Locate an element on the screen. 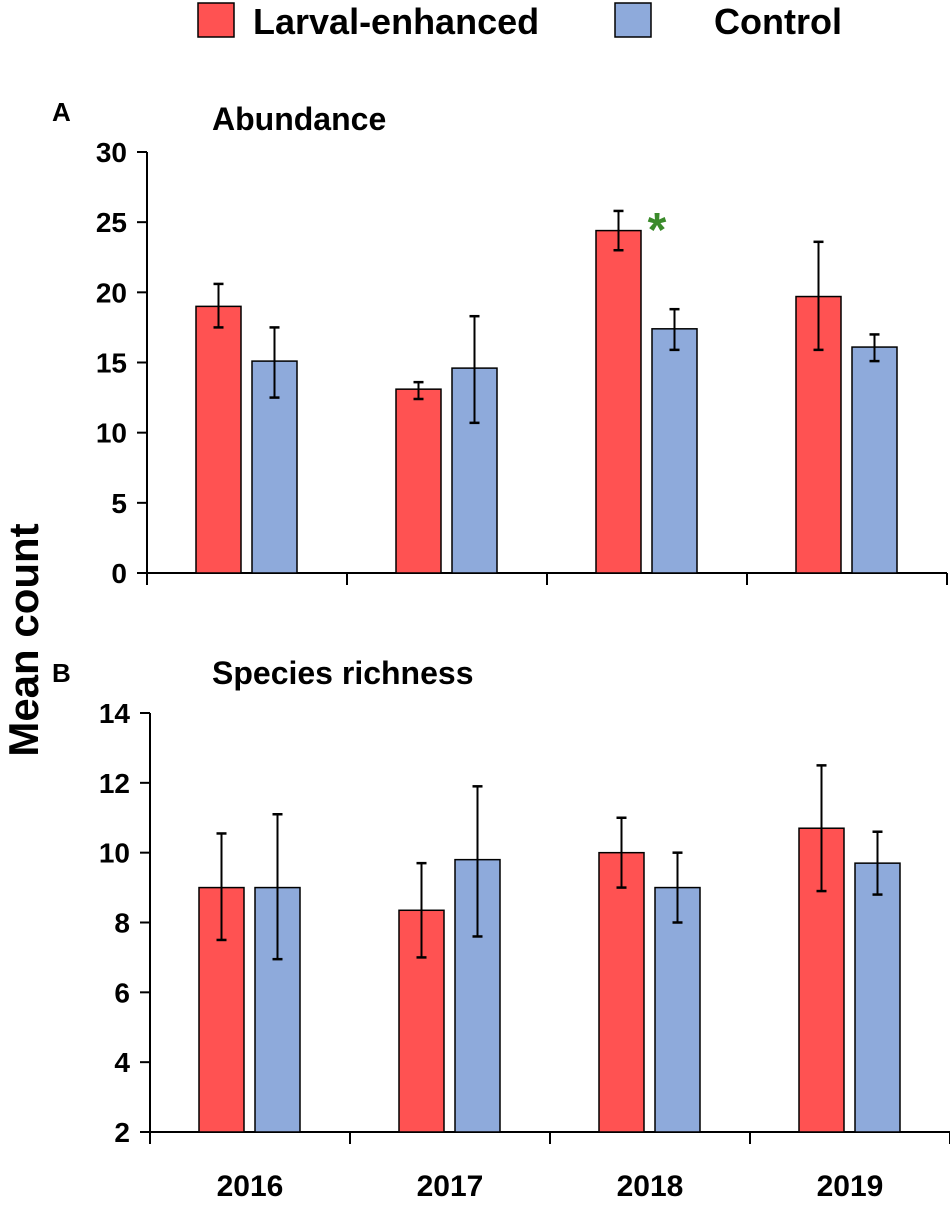 Image resolution: width=950 pixels, height=1207 pixels. legend-label-control: Control is located at coordinates (778, 21).